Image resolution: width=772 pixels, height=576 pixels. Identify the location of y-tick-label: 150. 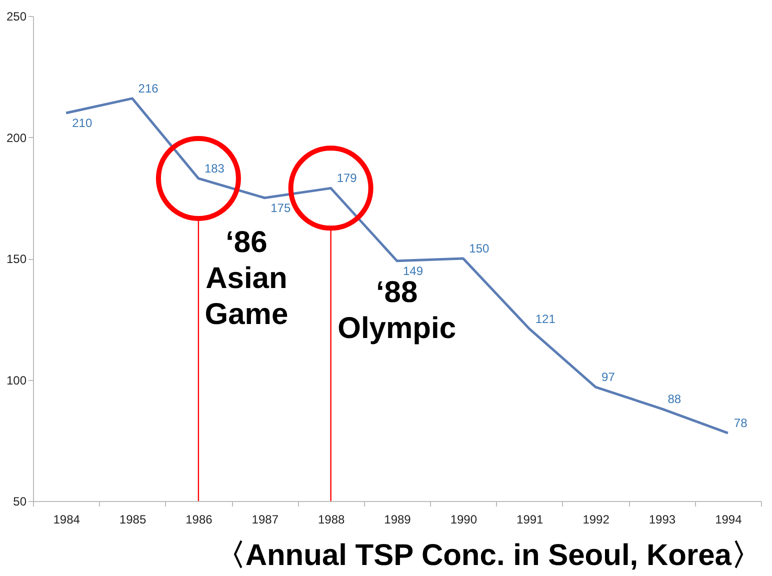
(16, 259).